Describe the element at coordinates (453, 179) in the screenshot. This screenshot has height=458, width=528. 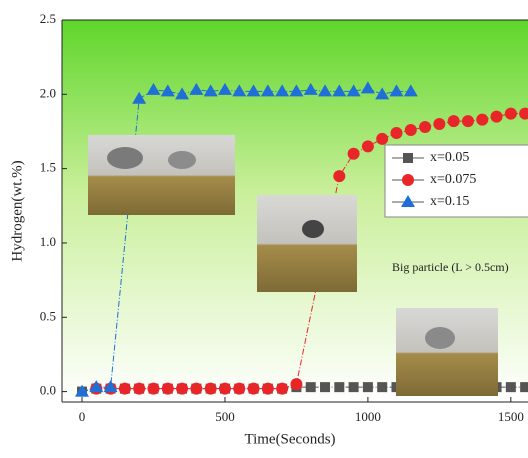
I see `legend-label: x=0.075` at that location.